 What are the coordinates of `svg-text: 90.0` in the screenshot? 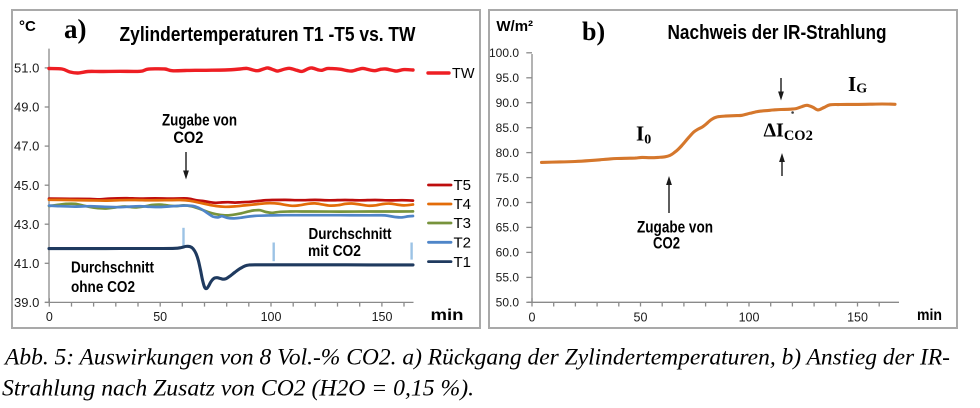 It's located at (508, 103).